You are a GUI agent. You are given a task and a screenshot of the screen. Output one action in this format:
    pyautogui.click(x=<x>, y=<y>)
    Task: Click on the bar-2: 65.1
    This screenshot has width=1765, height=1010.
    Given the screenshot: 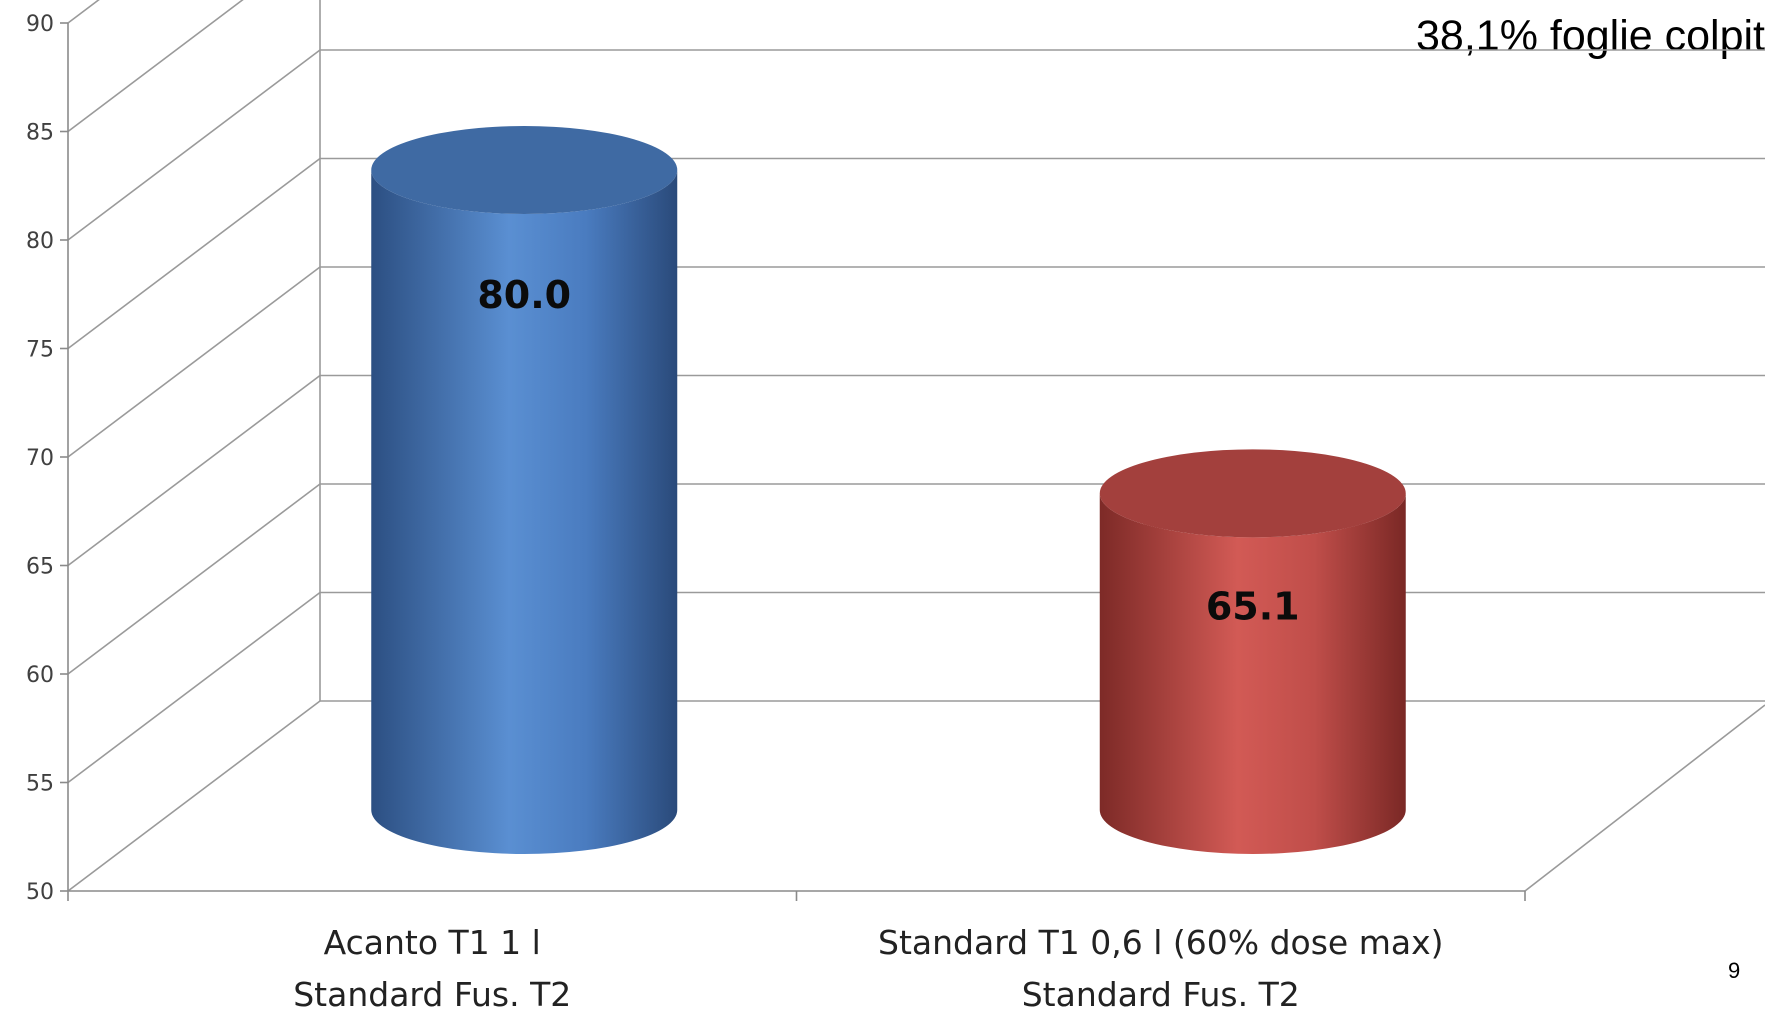 What is the action you would take?
    pyautogui.click(x=1252, y=651)
    